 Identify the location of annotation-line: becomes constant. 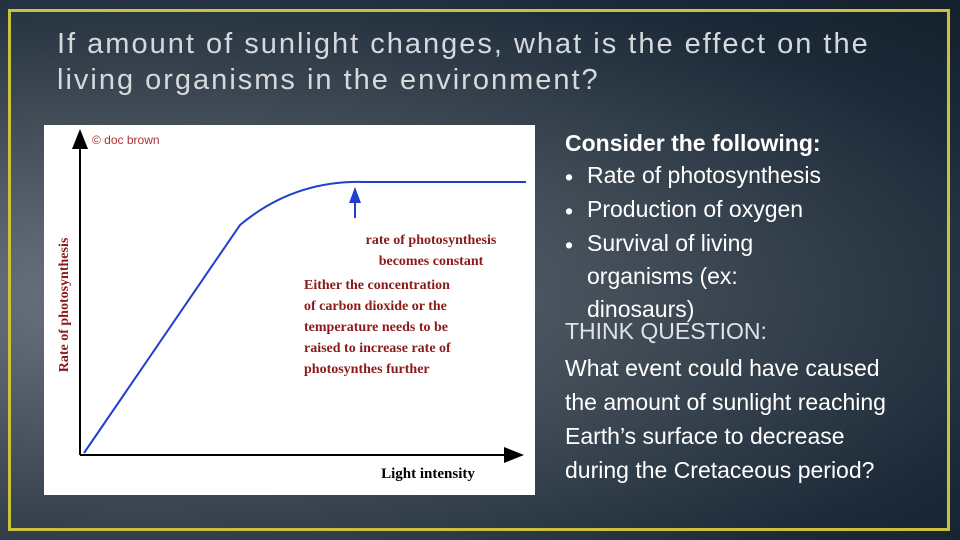
(431, 261).